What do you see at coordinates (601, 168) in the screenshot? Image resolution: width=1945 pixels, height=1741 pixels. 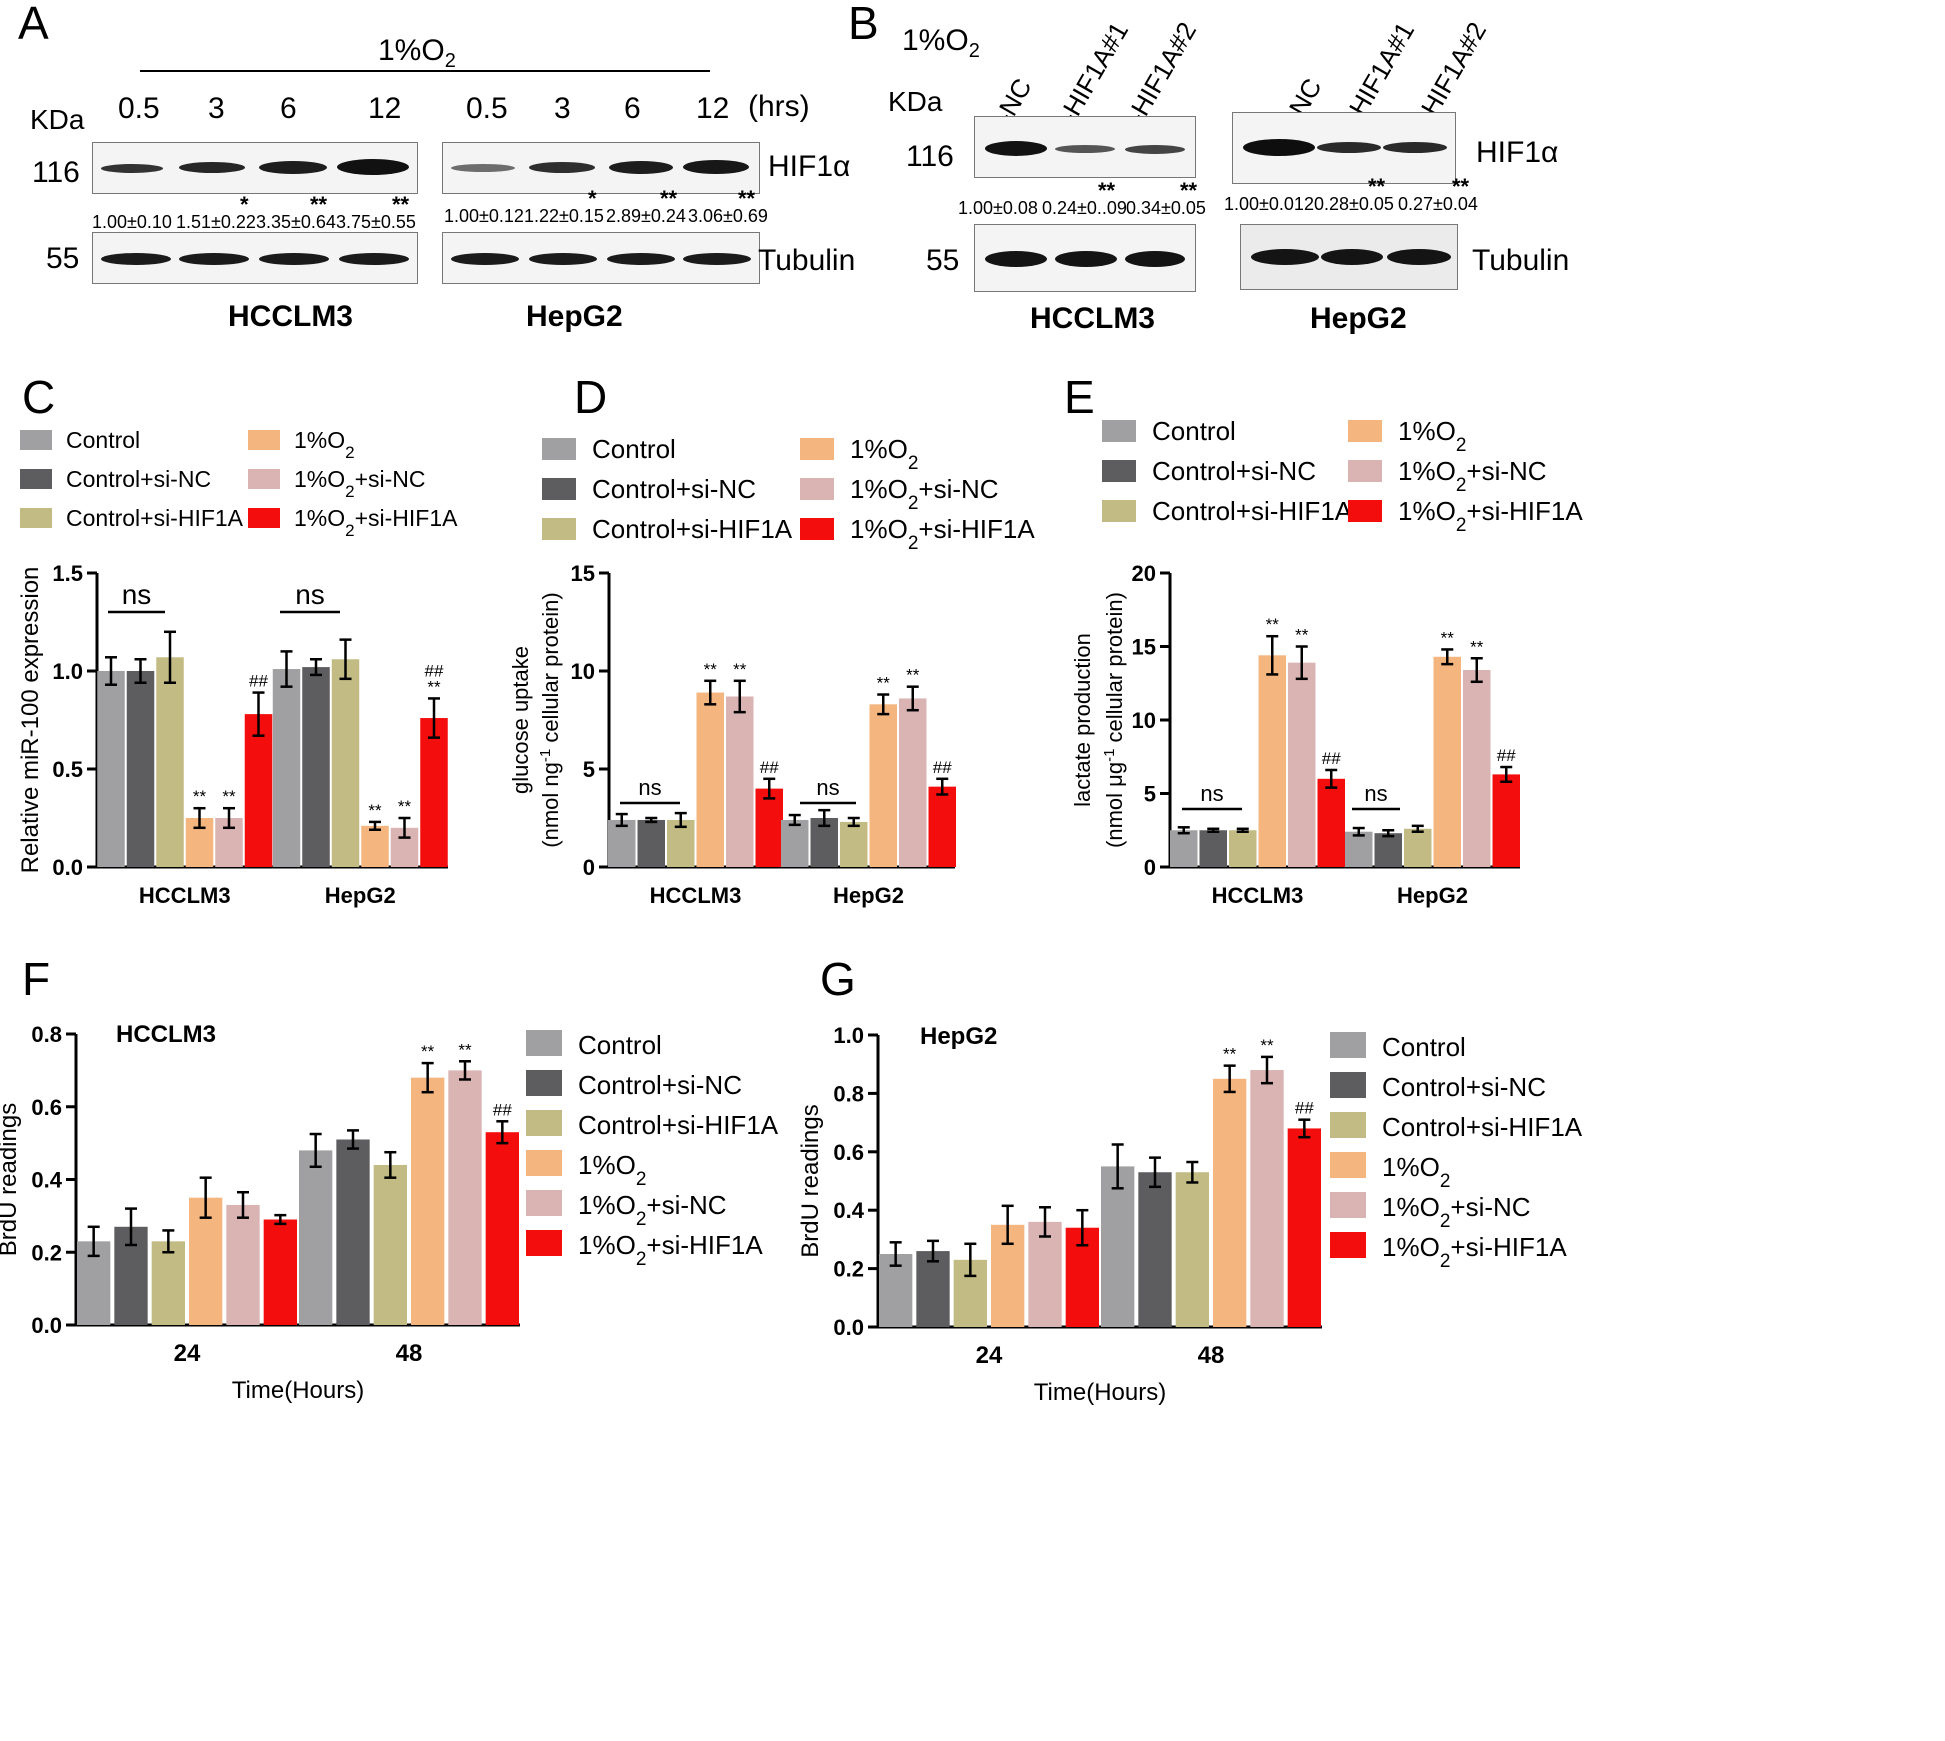 I see `hif1a-blot-hepg2` at bounding box center [601, 168].